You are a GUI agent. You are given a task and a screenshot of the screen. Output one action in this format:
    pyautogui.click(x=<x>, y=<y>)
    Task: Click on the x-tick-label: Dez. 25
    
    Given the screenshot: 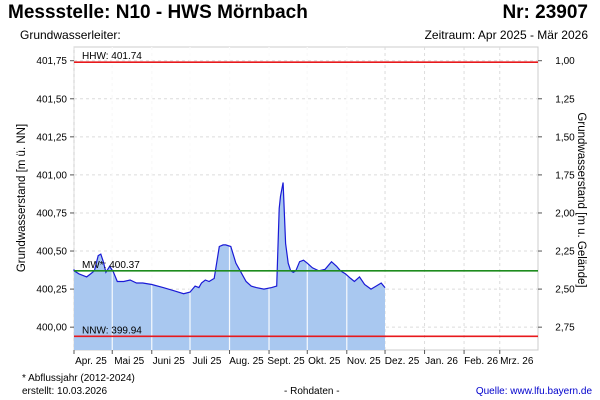 What is the action you would take?
    pyautogui.click(x=402, y=361)
    